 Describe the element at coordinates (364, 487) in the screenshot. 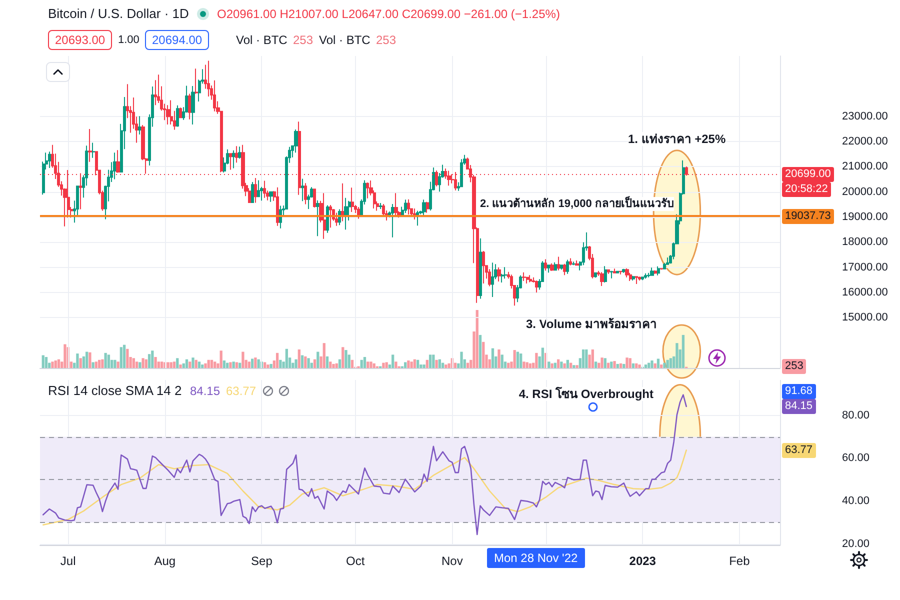

I see `line-series` at that location.